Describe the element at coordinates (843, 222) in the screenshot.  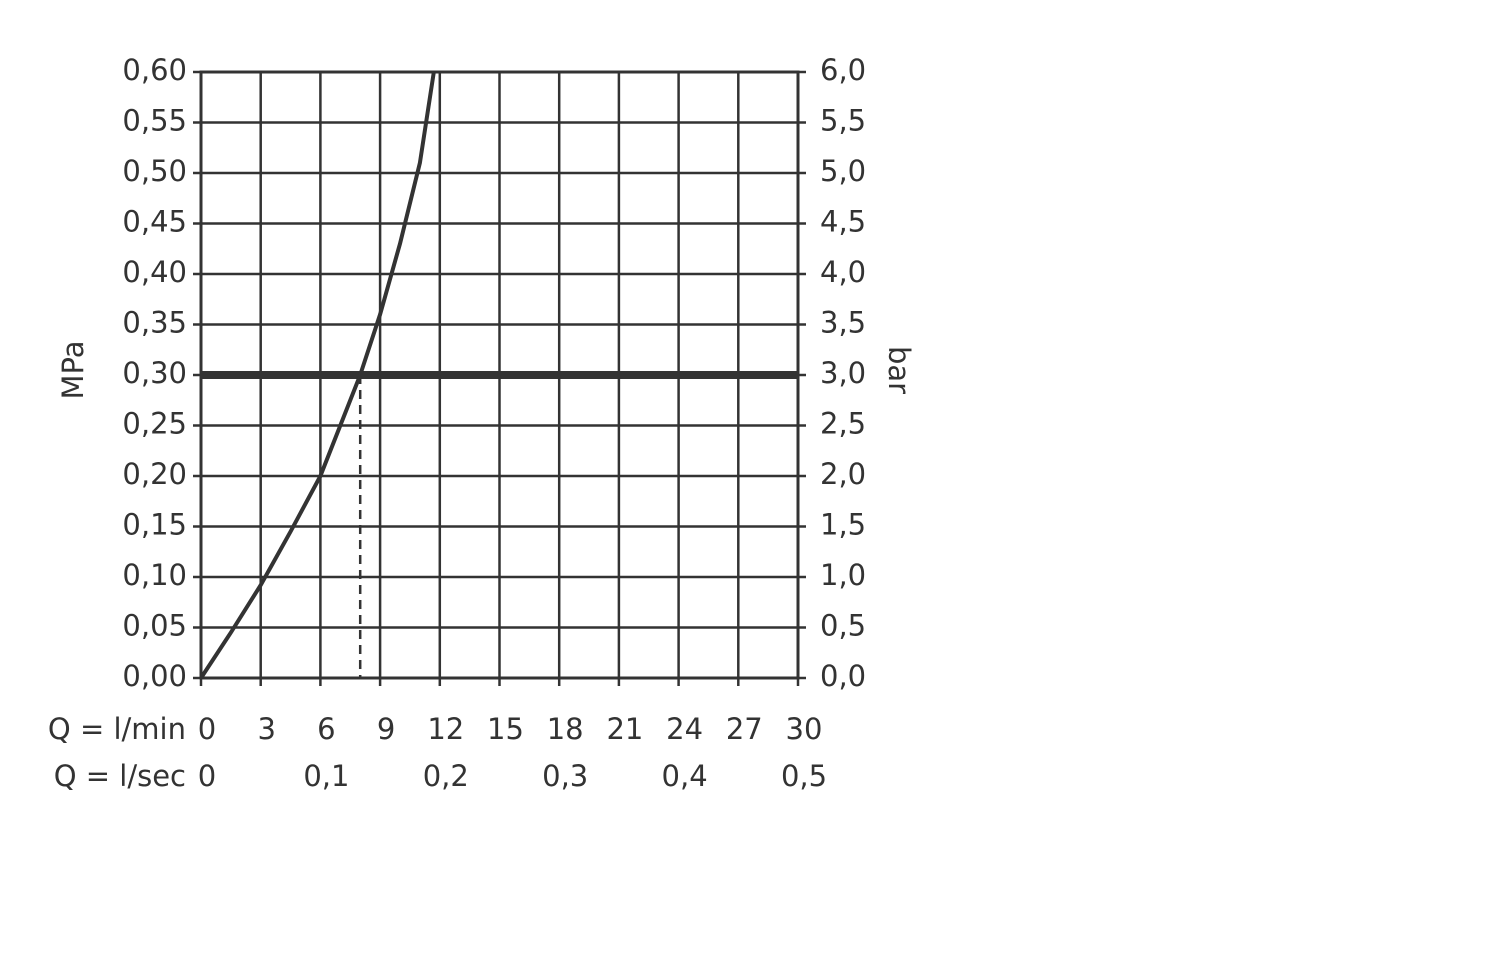
I see `y2-tick-label: 4,5` at that location.